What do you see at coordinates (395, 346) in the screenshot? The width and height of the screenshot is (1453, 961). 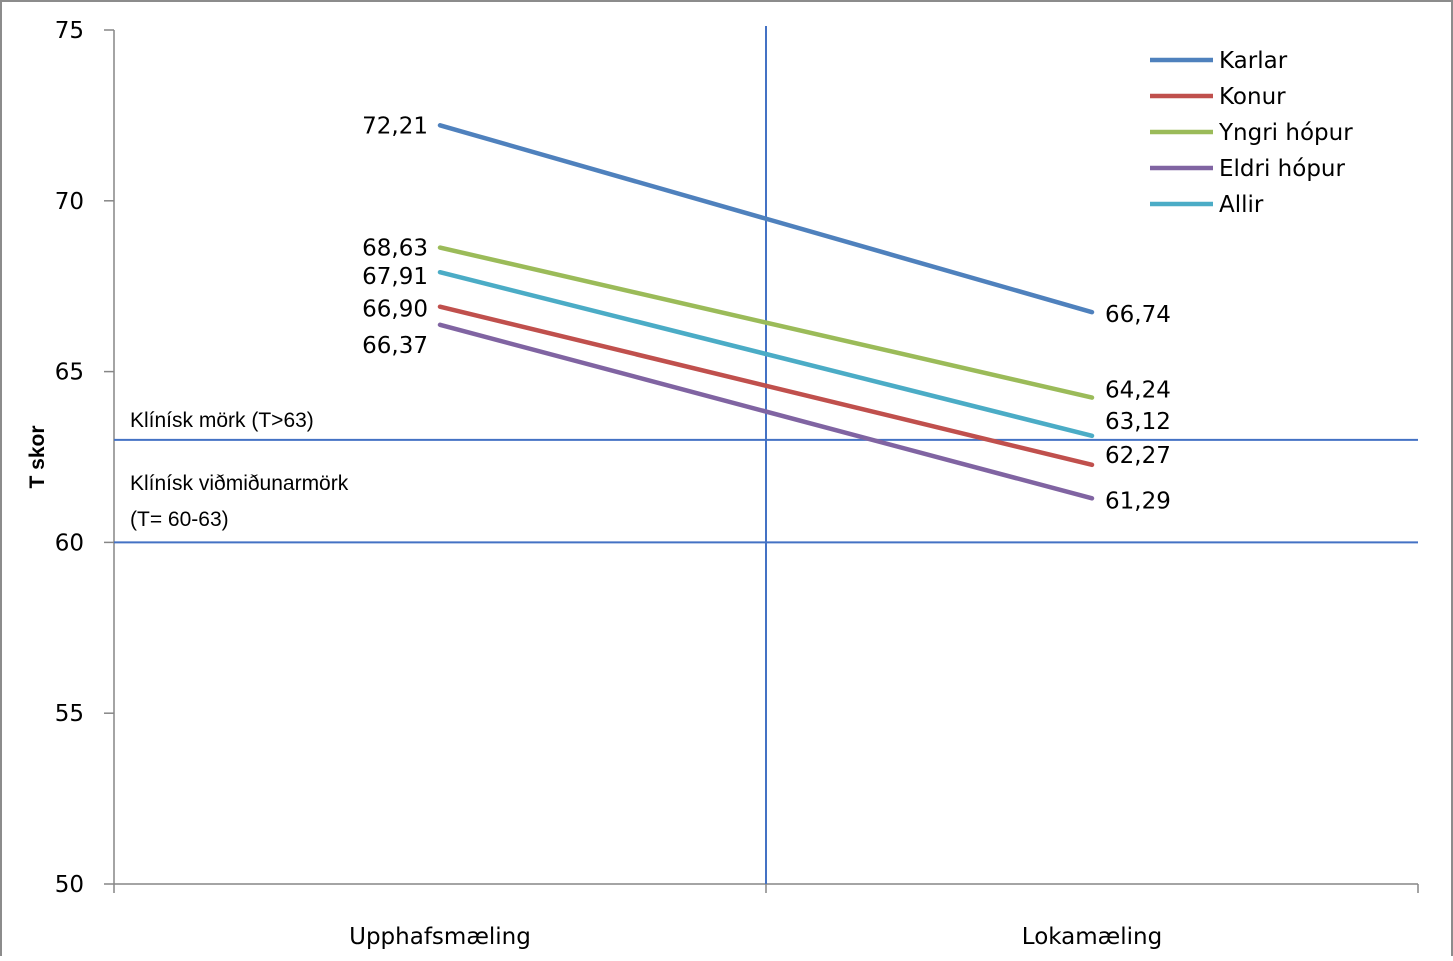 I see `data-label: 66,37` at bounding box center [395, 346].